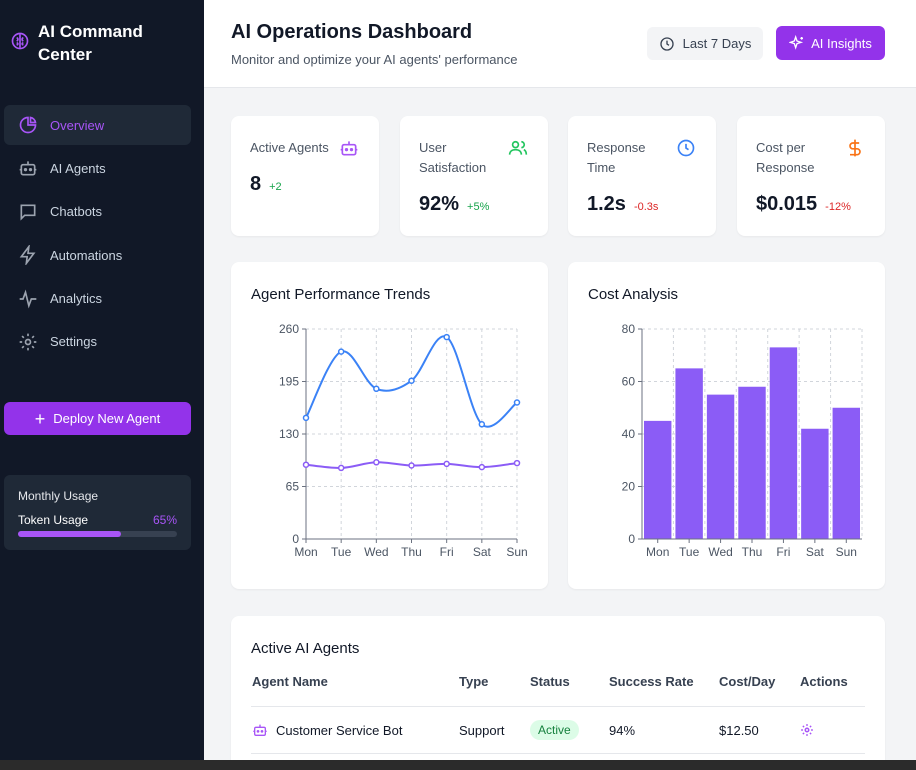  I want to click on sparkles-icon, so click(796, 42).